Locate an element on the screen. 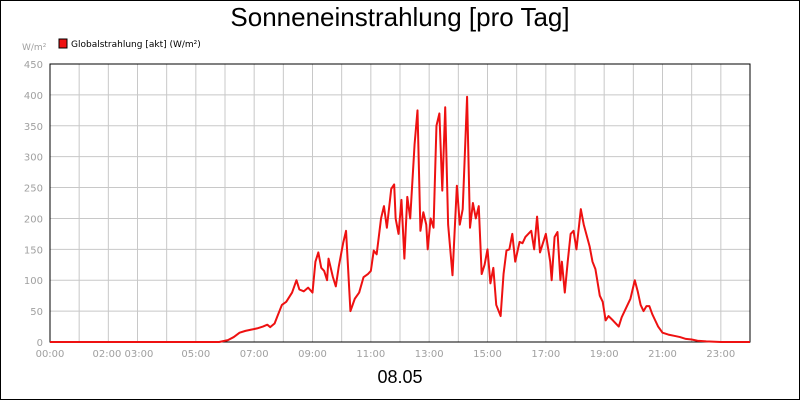 Image resolution: width=800 pixels, height=400 pixels. chart-title: Sonneneinstrahlung [pro Tag] is located at coordinates (400, 17).